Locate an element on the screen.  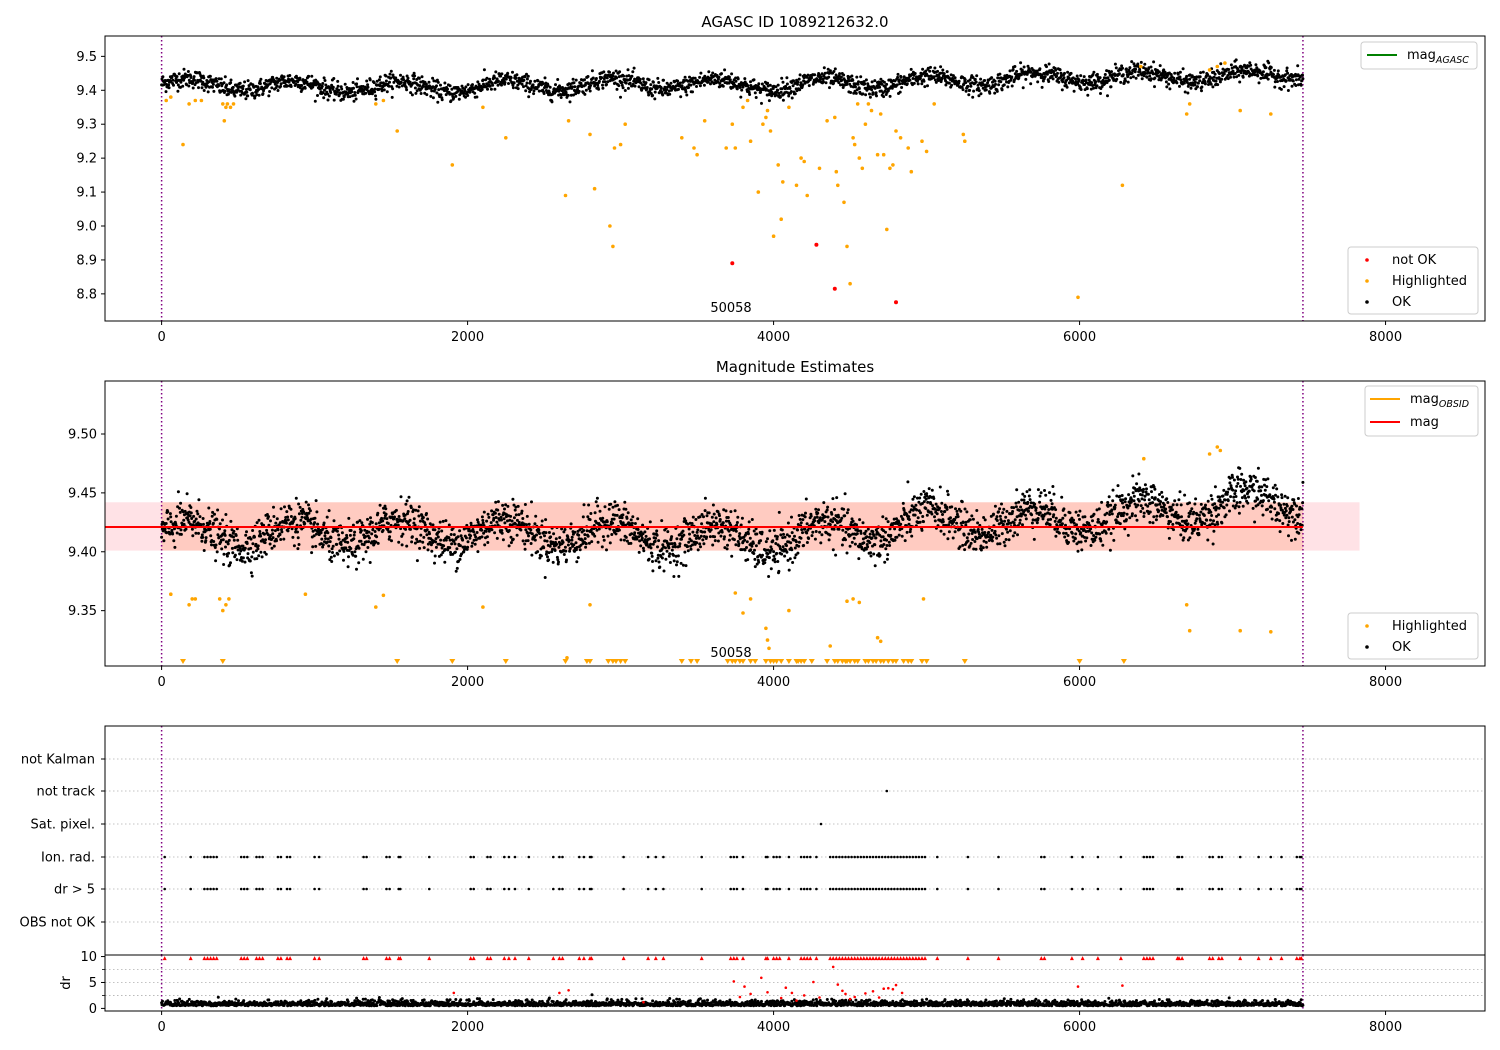
y-tick-label: 8.8 is located at coordinates (86, 294).